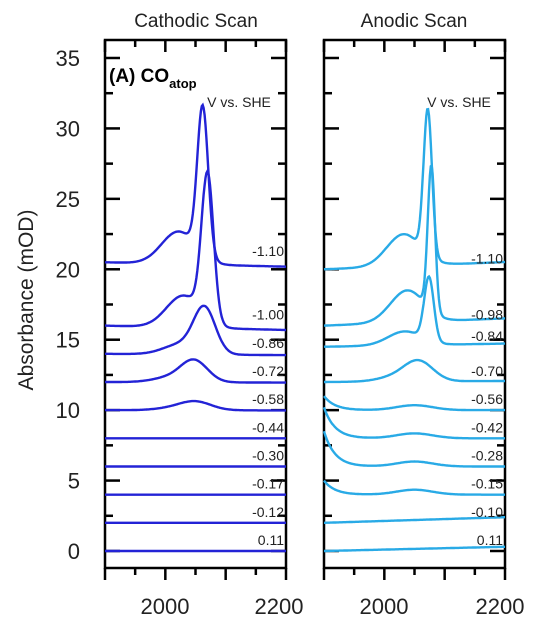  I want to click on anodic-potential-label--0.10: -0.10, so click(487, 512).